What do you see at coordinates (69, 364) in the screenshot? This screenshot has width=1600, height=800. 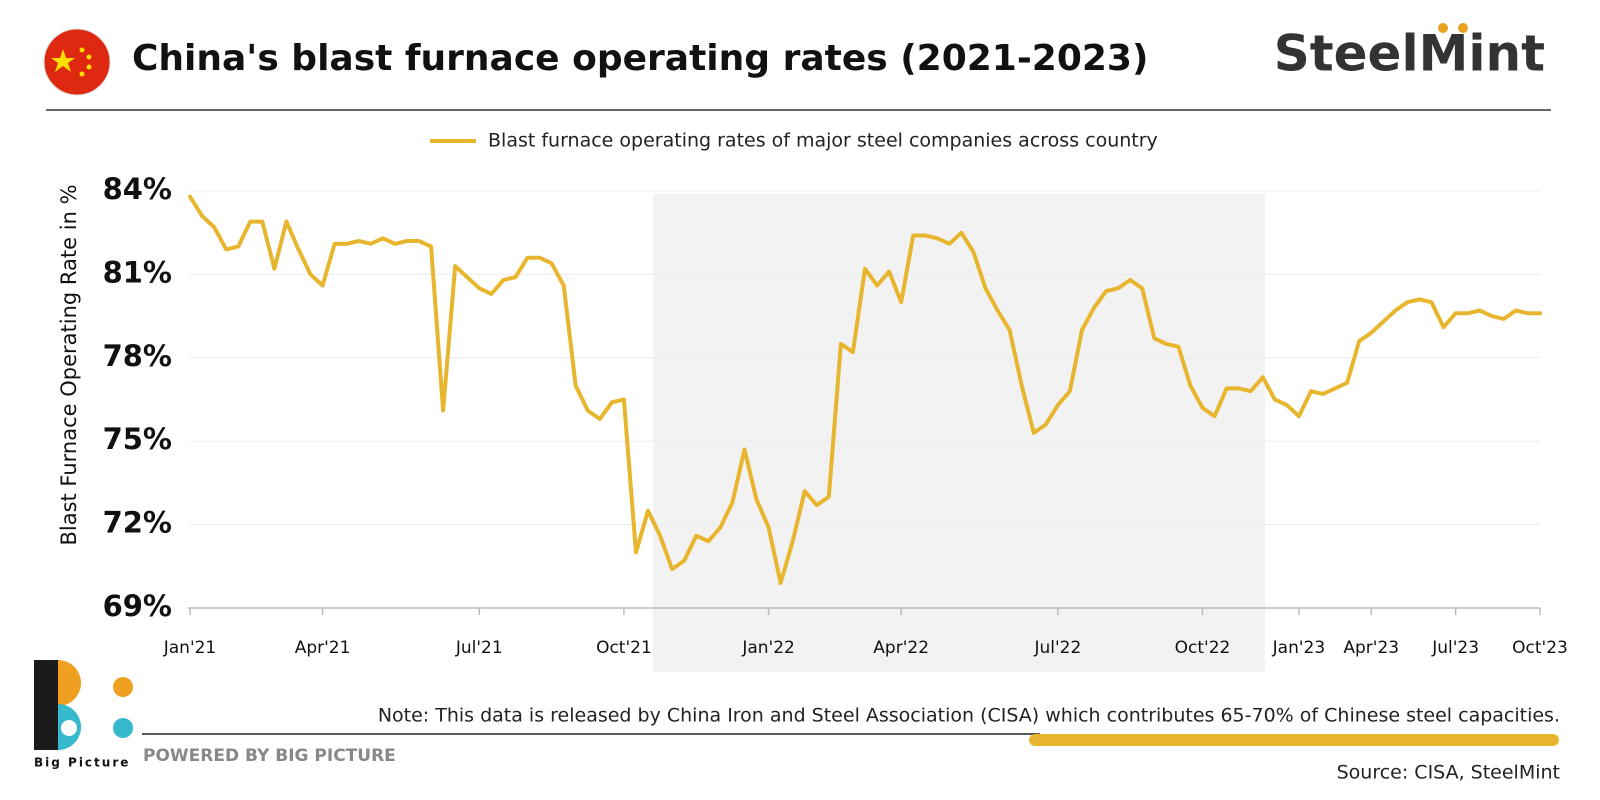 I see `y-axis-label: Blast Furnace Operating Rate in %` at bounding box center [69, 364].